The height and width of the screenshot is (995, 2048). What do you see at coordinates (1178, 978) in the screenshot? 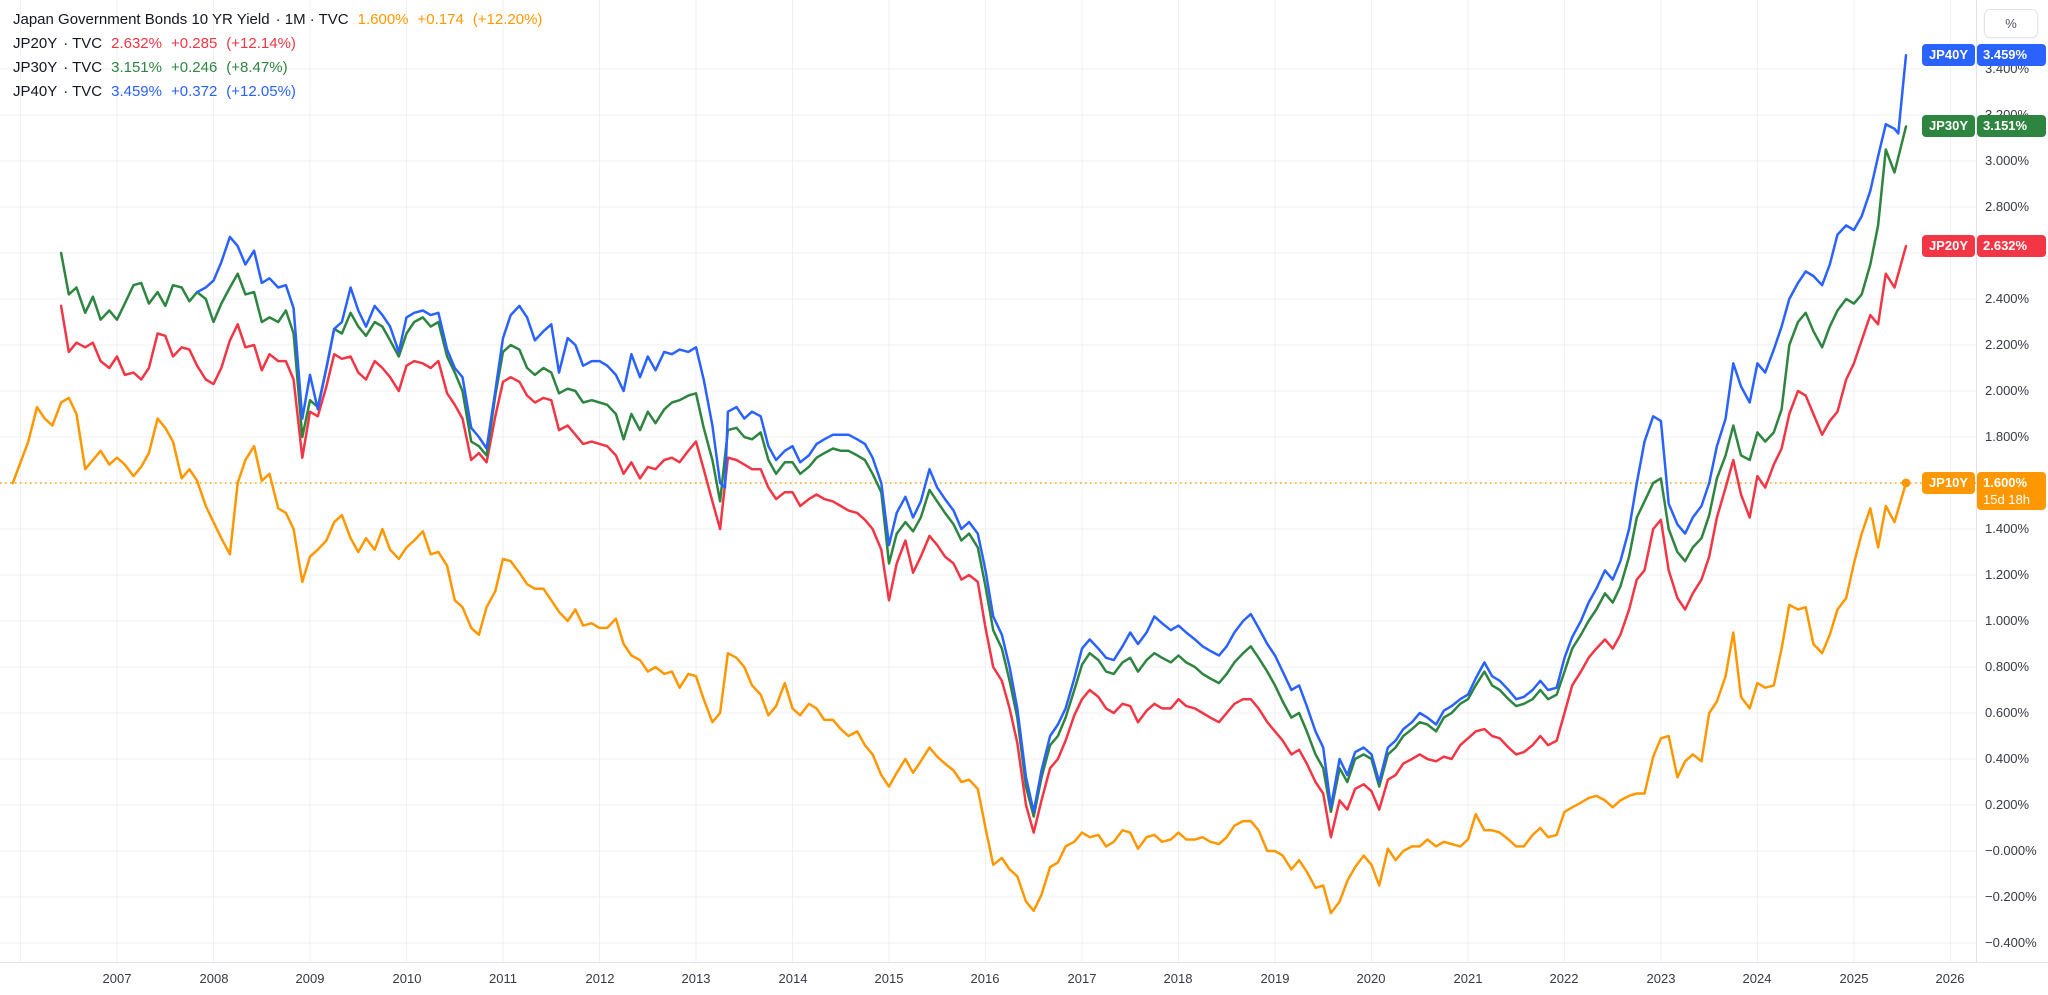
I see `time-tick-label: 2018` at bounding box center [1178, 978].